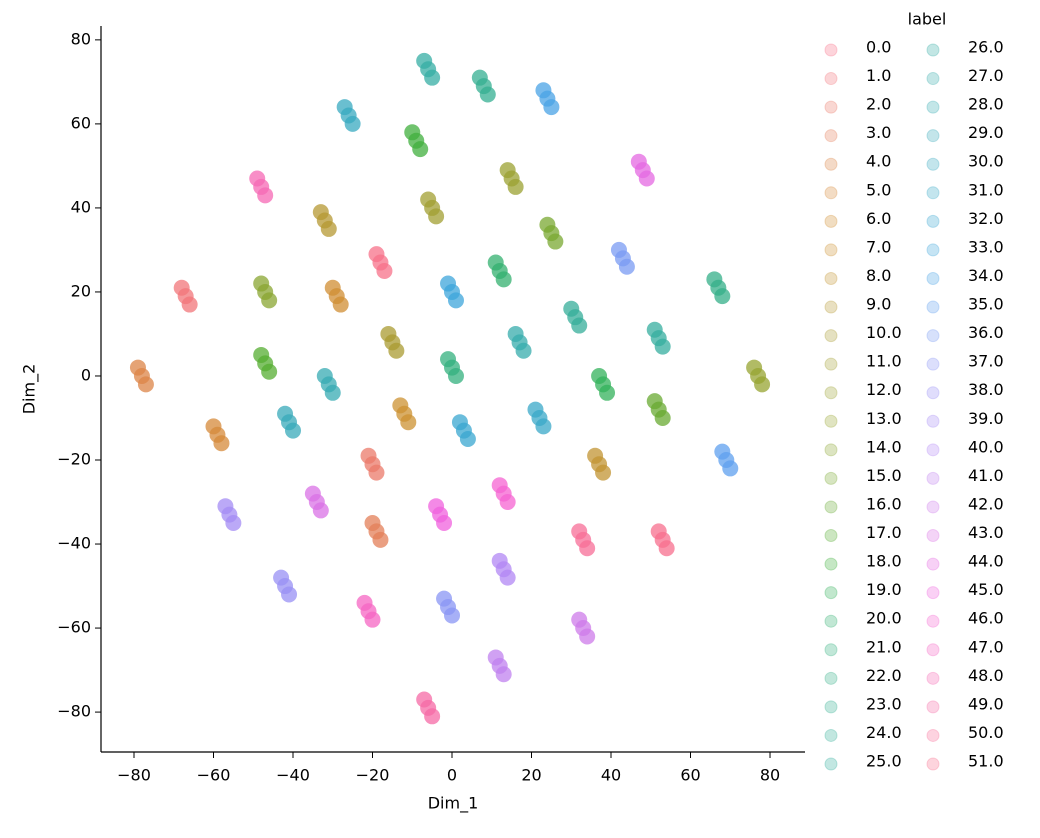  I want to click on legend-title: label, so click(927, 19).